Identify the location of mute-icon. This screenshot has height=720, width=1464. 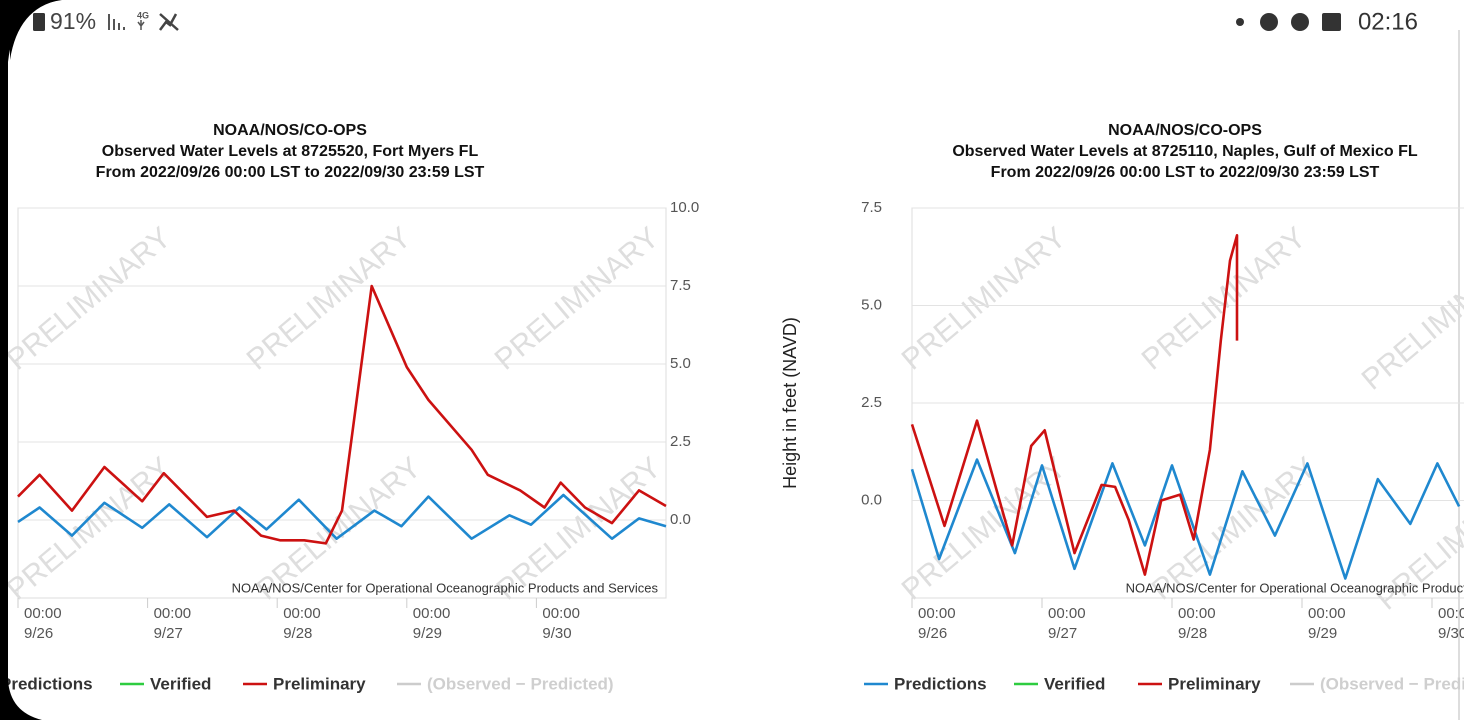
(169, 22).